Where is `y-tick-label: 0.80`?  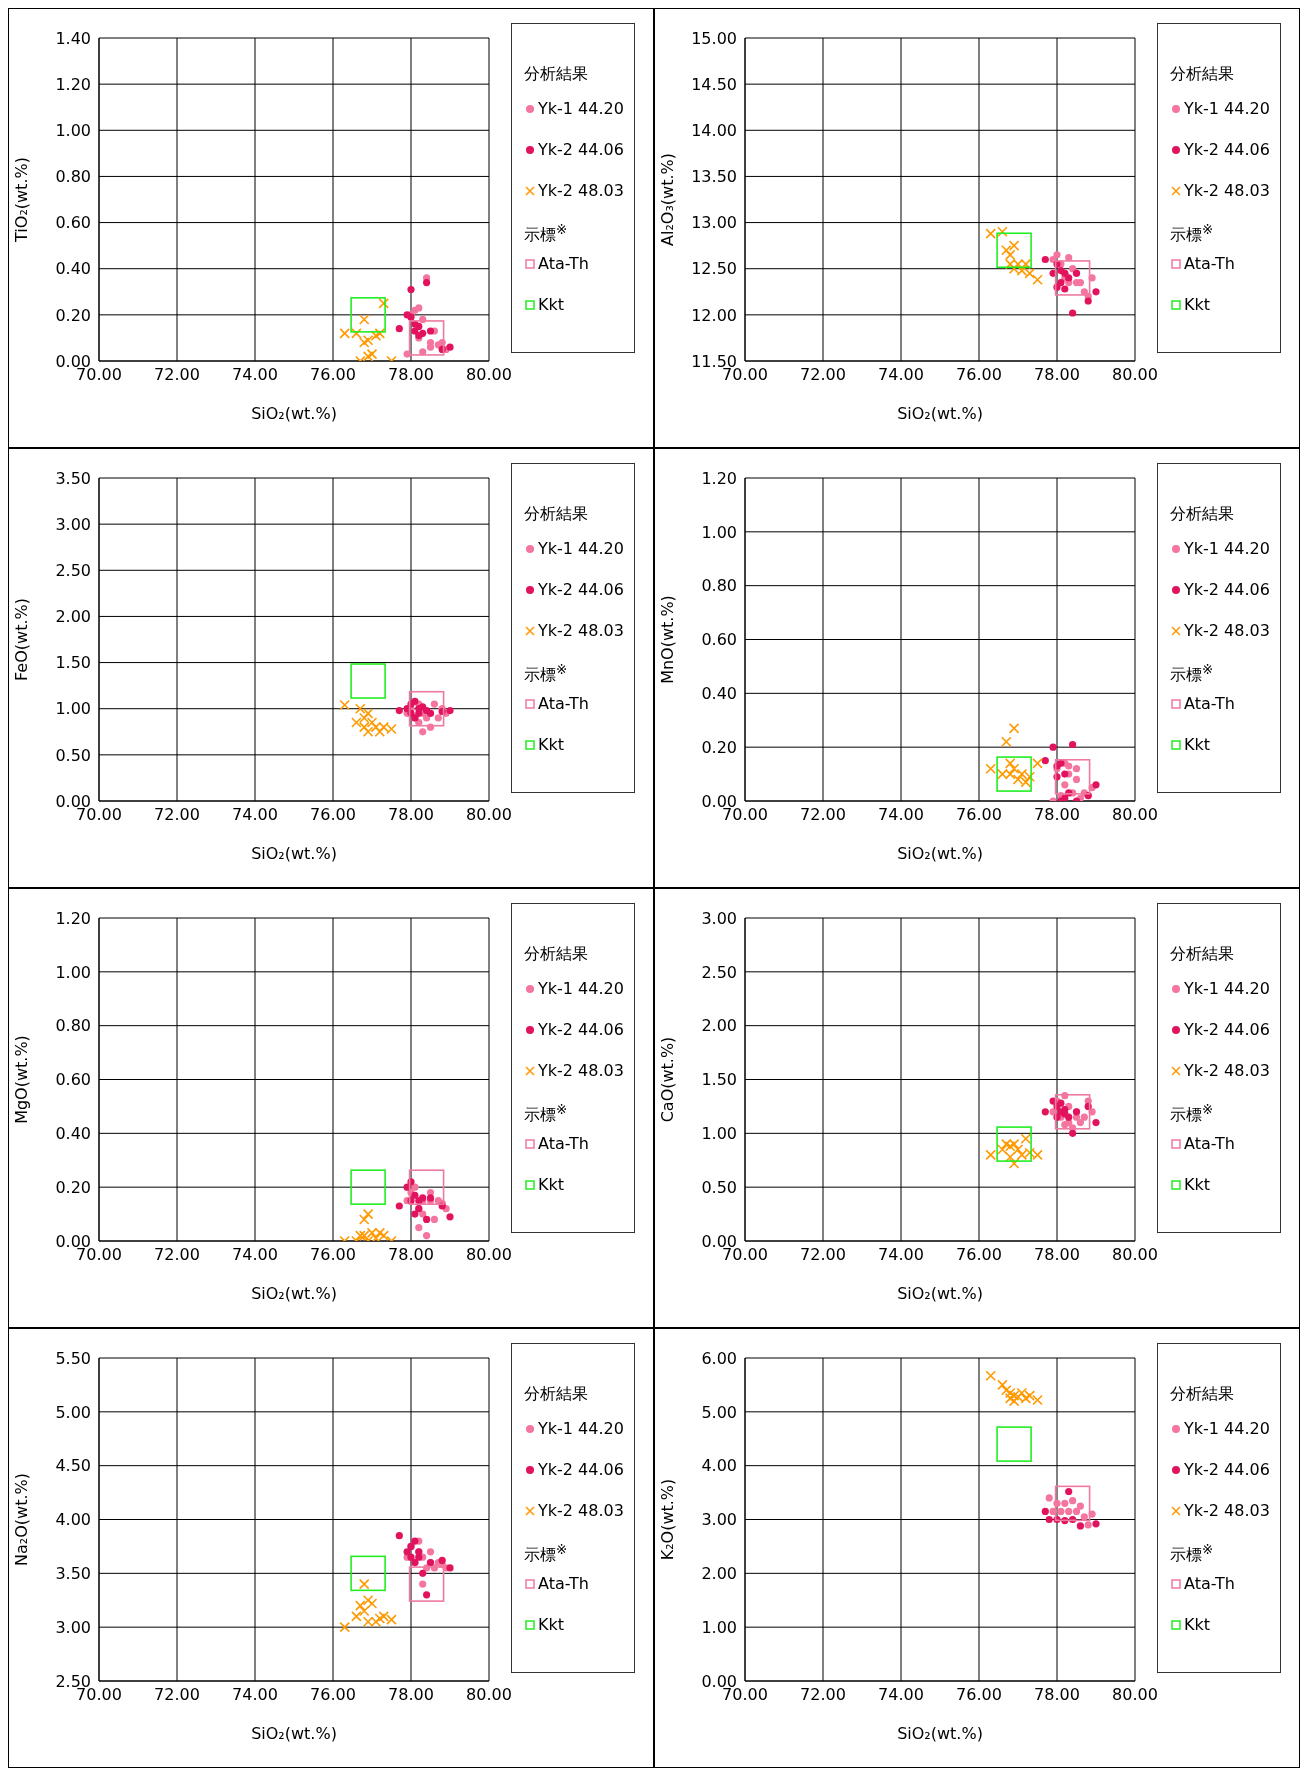 y-tick-label: 0.80 is located at coordinates (719, 586).